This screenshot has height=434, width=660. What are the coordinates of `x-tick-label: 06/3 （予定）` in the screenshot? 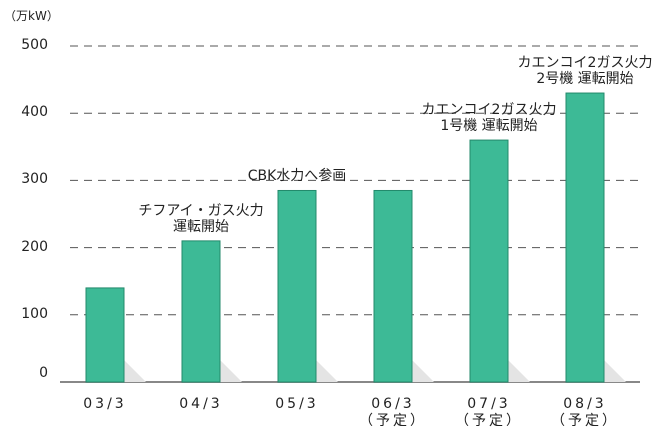 It's located at (393, 412).